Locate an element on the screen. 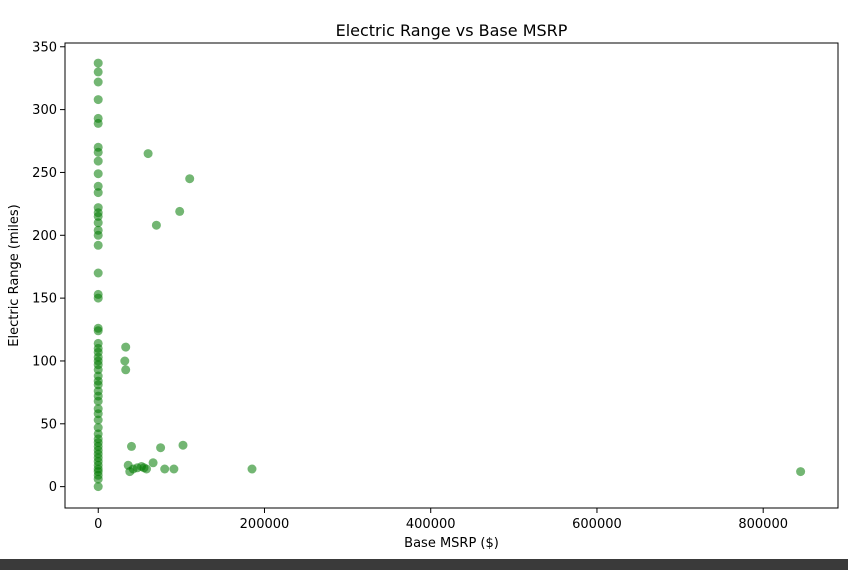  y-axis-ticks: 0 50 100 150 200 250 300 350 is located at coordinates (48, 267).